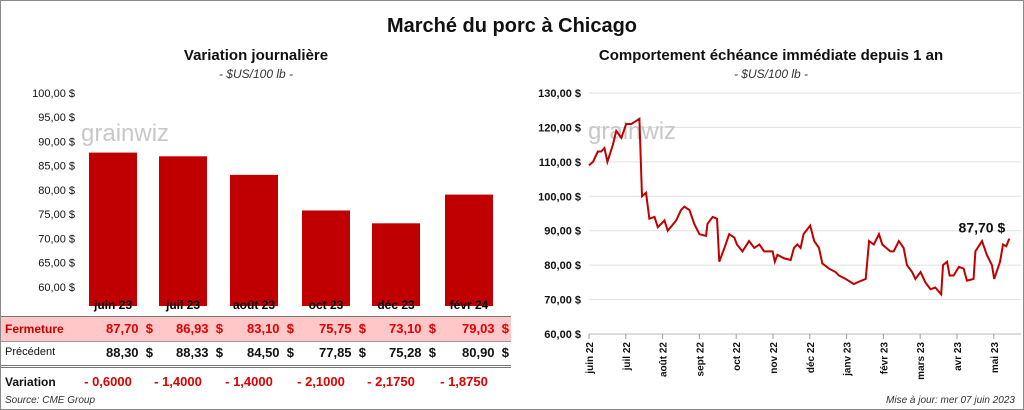 This screenshot has width=1024, height=410. I want to click on y-tick-label: 120,00 $, so click(559, 128).